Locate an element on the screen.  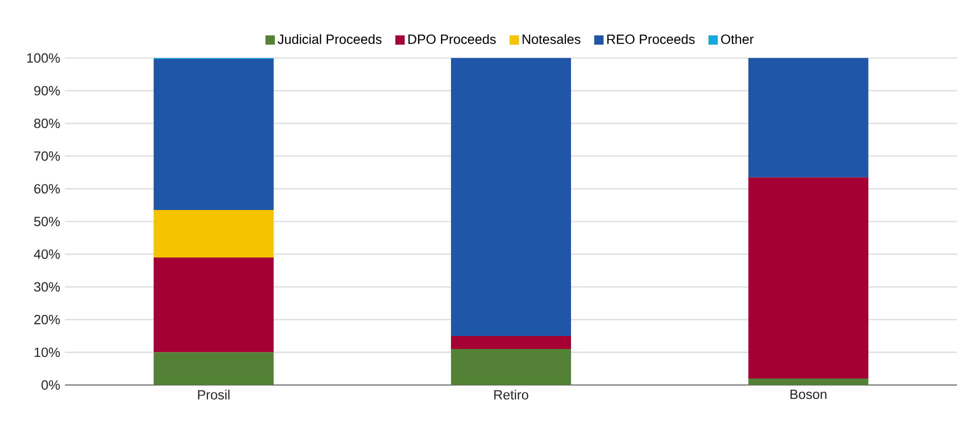
y-tick-label: 10% is located at coordinates (47, 353).